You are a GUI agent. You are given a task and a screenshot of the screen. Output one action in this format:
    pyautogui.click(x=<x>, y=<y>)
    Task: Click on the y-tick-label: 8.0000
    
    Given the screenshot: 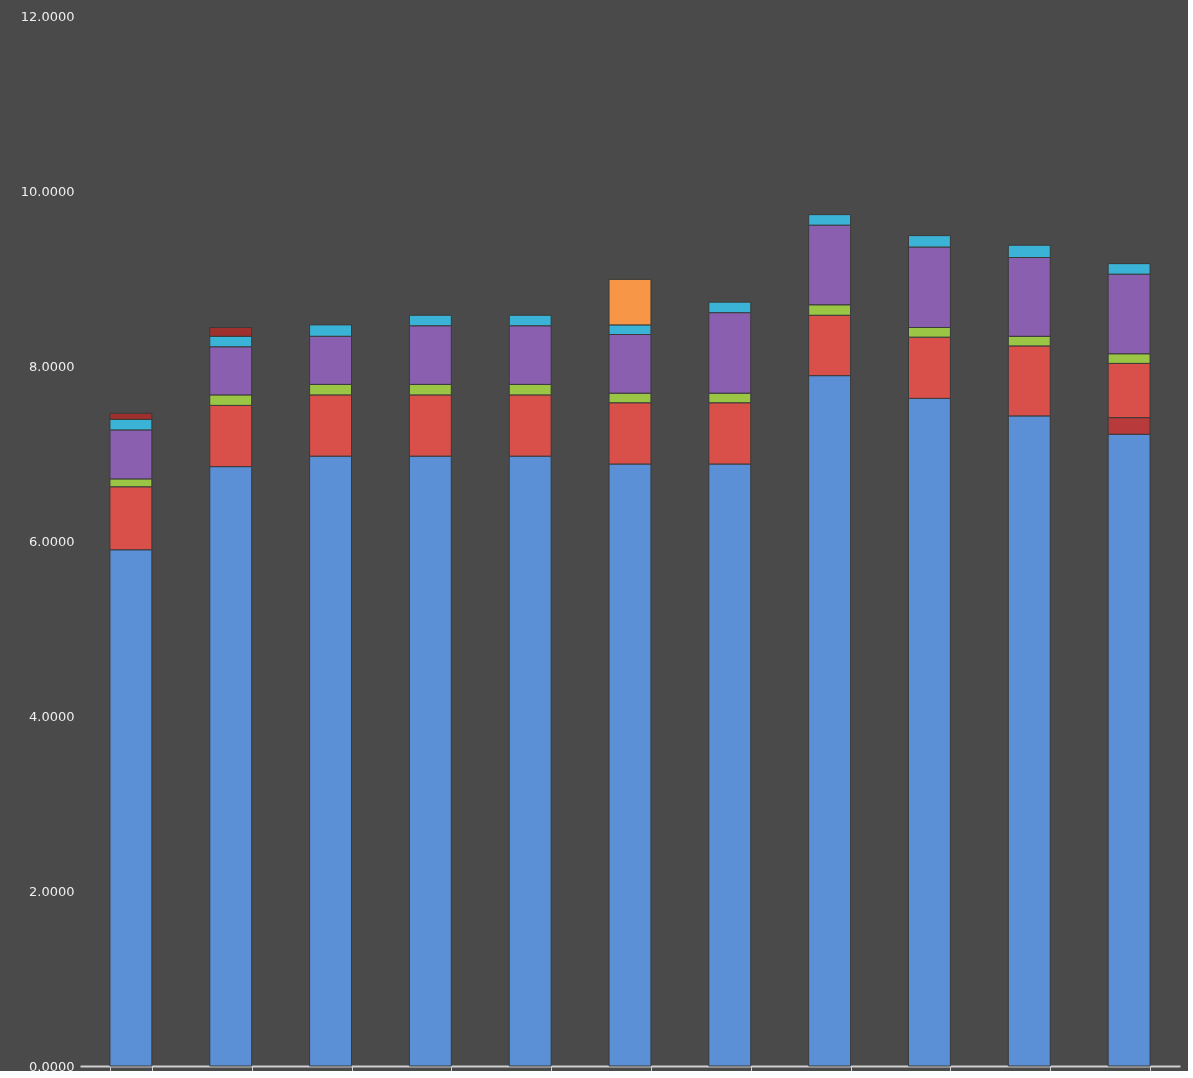 What is the action you would take?
    pyautogui.click(x=52, y=366)
    